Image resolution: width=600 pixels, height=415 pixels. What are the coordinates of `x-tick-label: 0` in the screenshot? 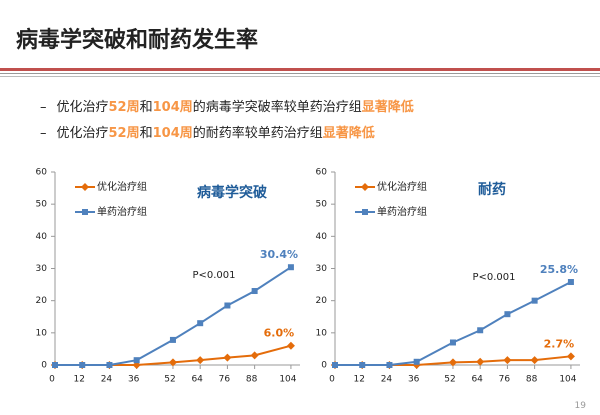 It's located at (52, 380).